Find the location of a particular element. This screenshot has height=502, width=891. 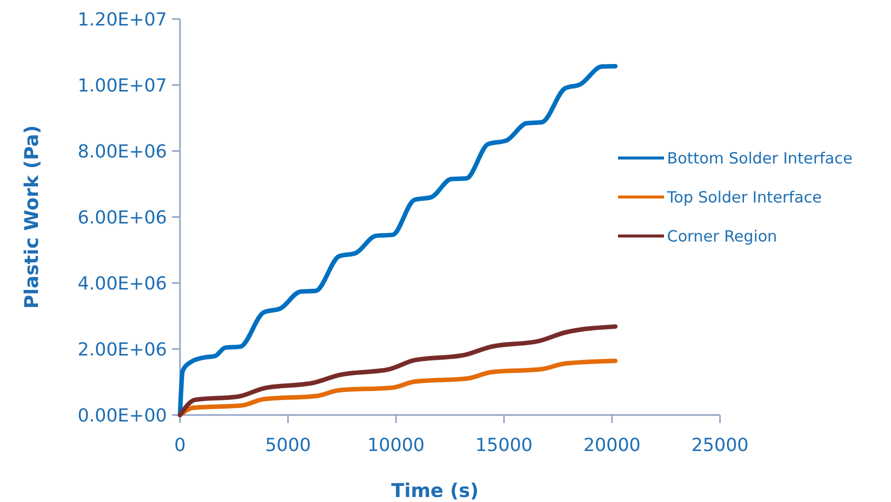

x-tick-label: 5000 is located at coordinates (288, 445).